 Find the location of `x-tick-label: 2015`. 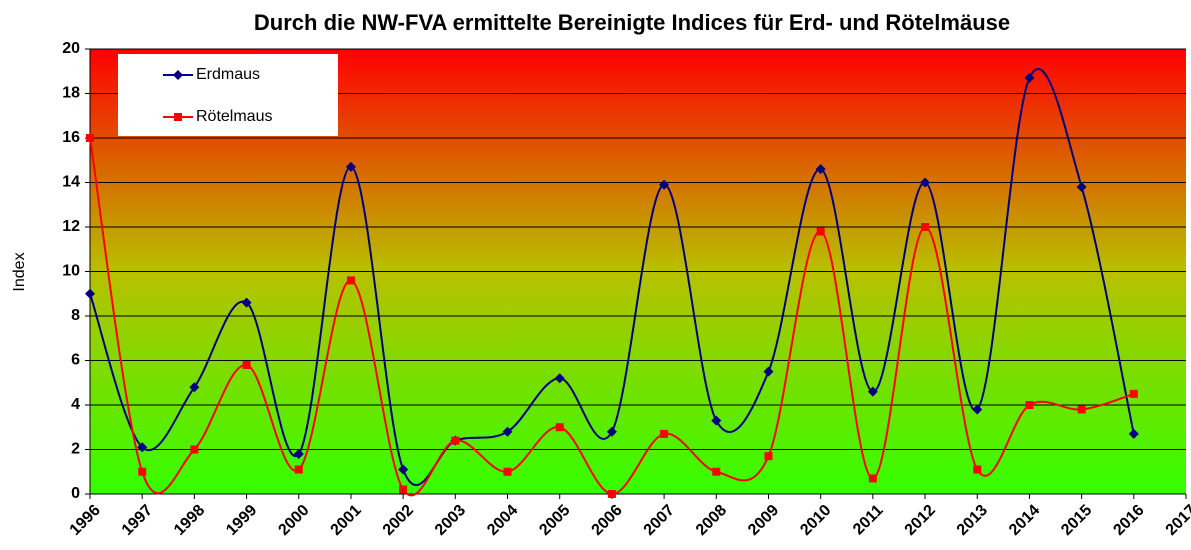

x-tick-label: 2015 is located at coordinates (1076, 520).